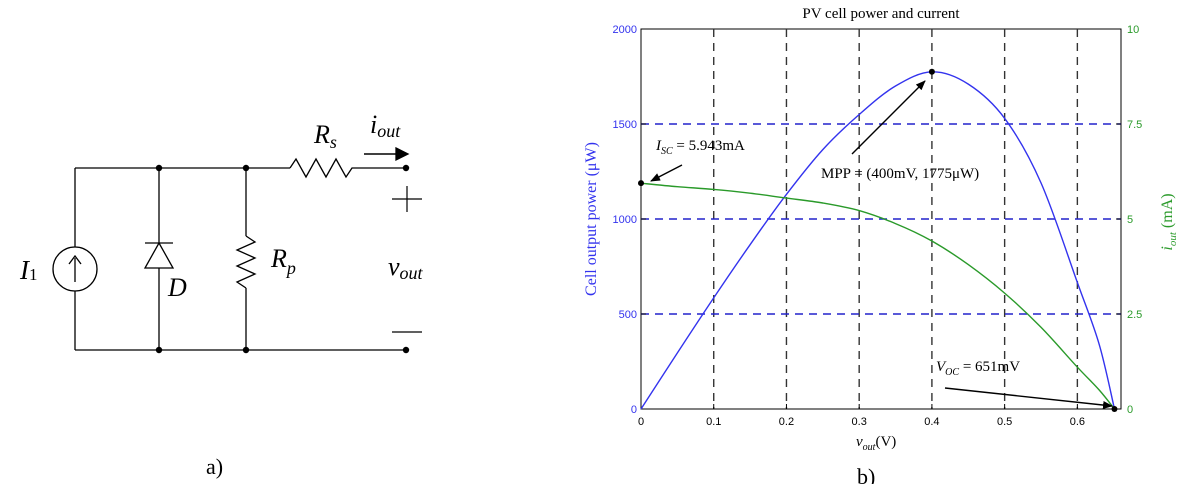 The width and height of the screenshot is (1179, 484). What do you see at coordinates (1134, 315) in the screenshot?
I see `y-right-tick-label: 2.5` at bounding box center [1134, 315].